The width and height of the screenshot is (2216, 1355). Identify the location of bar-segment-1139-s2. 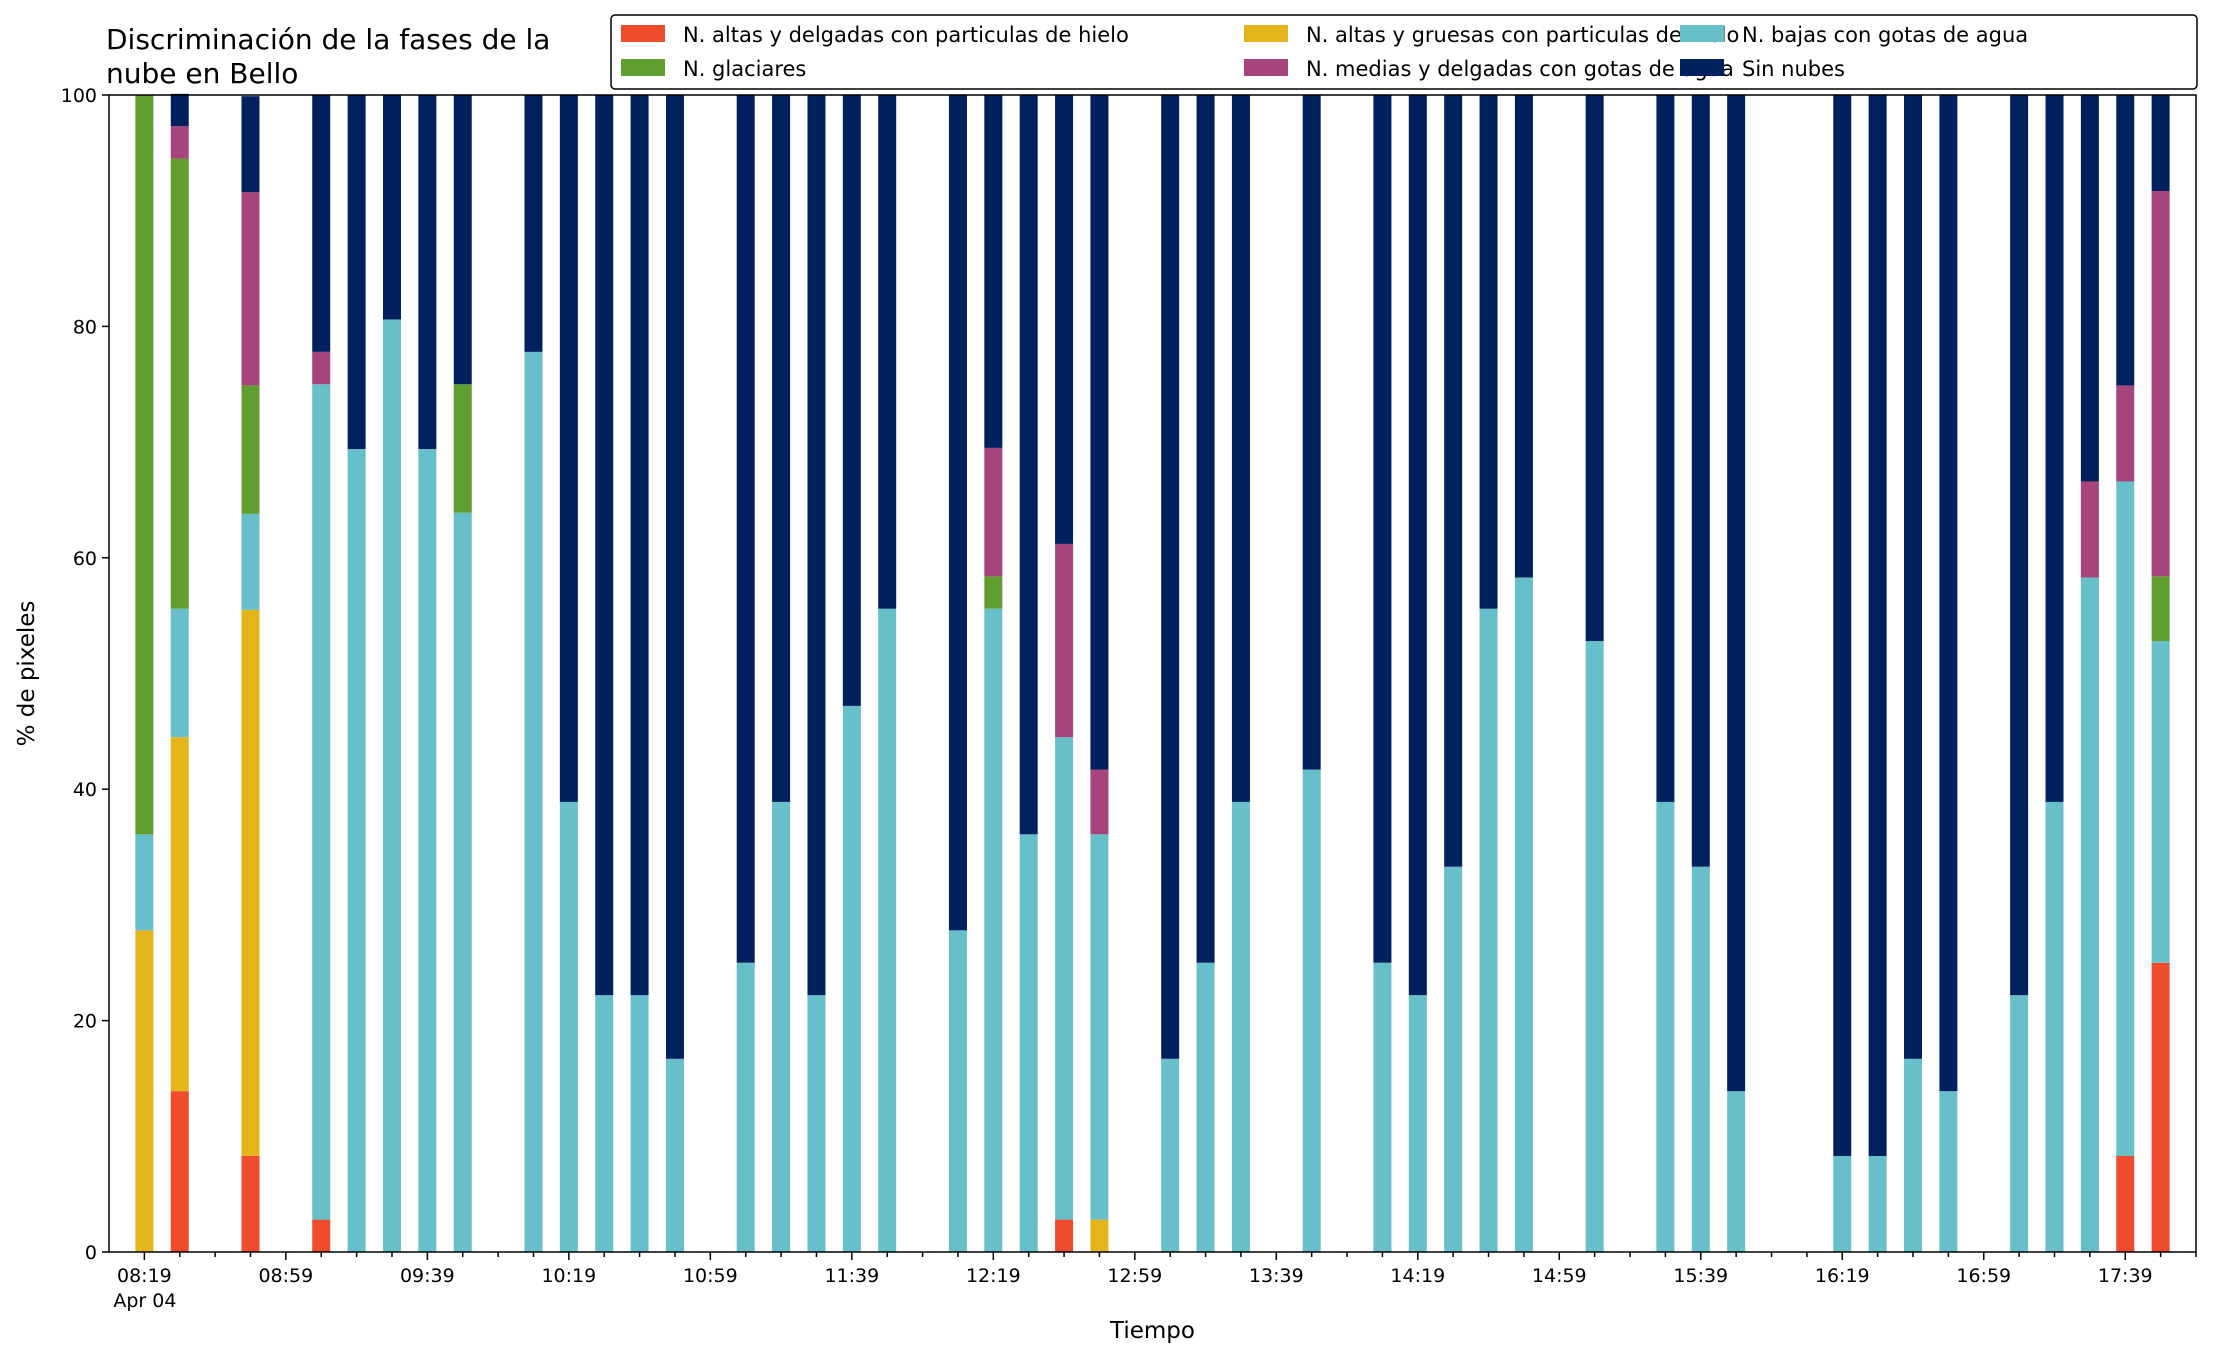
(851, 978).